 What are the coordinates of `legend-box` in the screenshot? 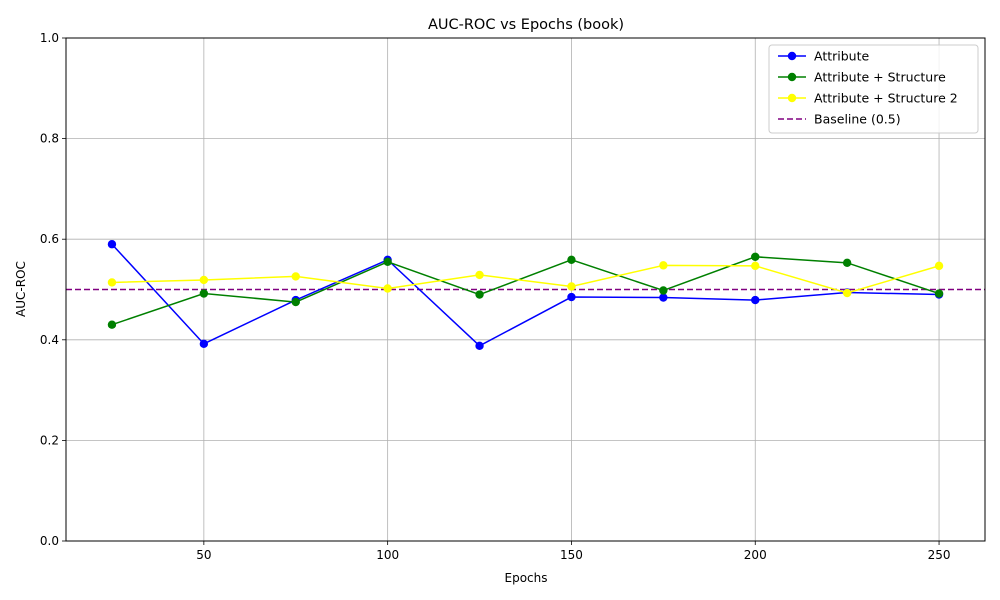 It's located at (873, 89).